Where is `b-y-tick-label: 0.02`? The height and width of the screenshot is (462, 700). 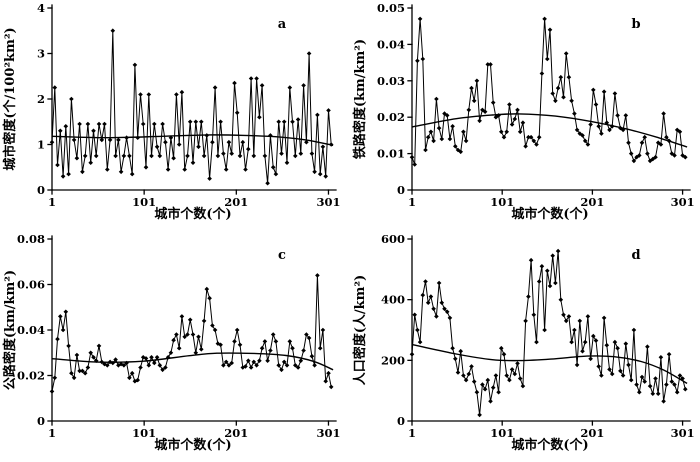
b-y-tick-label: 0.02 is located at coordinates (391, 117).